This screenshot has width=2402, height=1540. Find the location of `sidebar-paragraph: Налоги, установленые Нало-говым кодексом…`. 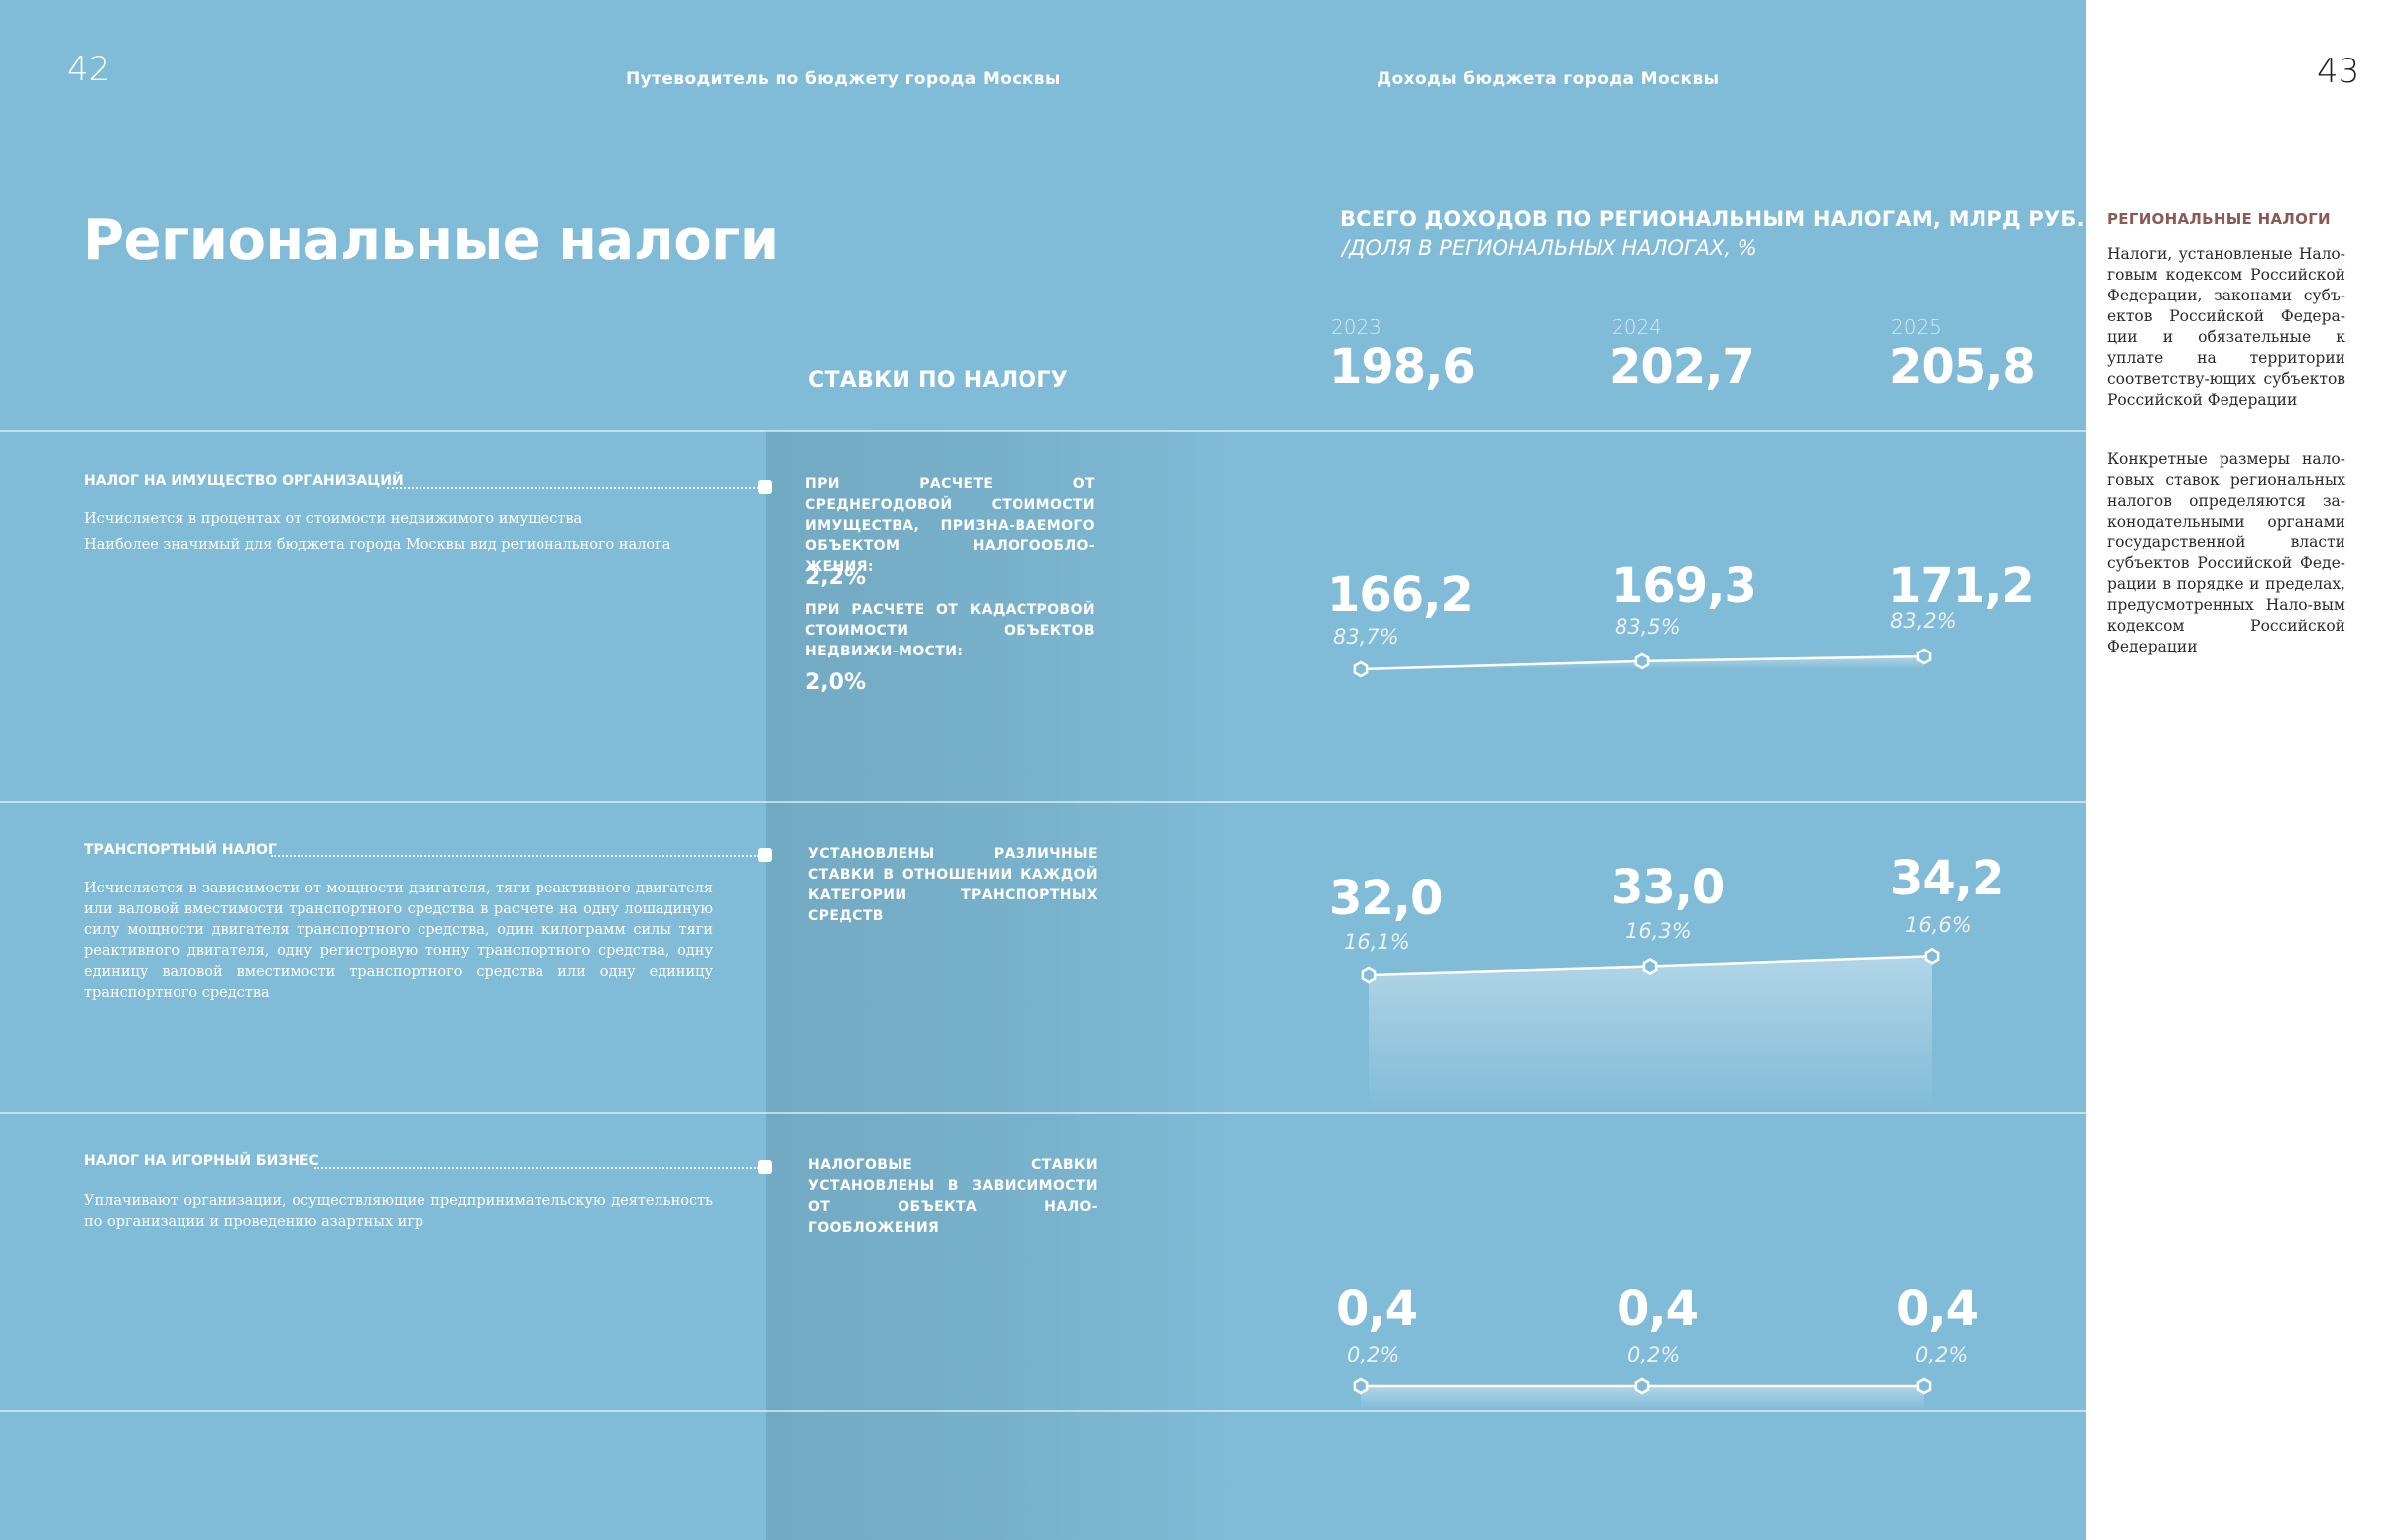

sidebar-paragraph: Налоги, установленые Нало-говым кодексом… is located at coordinates (2226, 327).